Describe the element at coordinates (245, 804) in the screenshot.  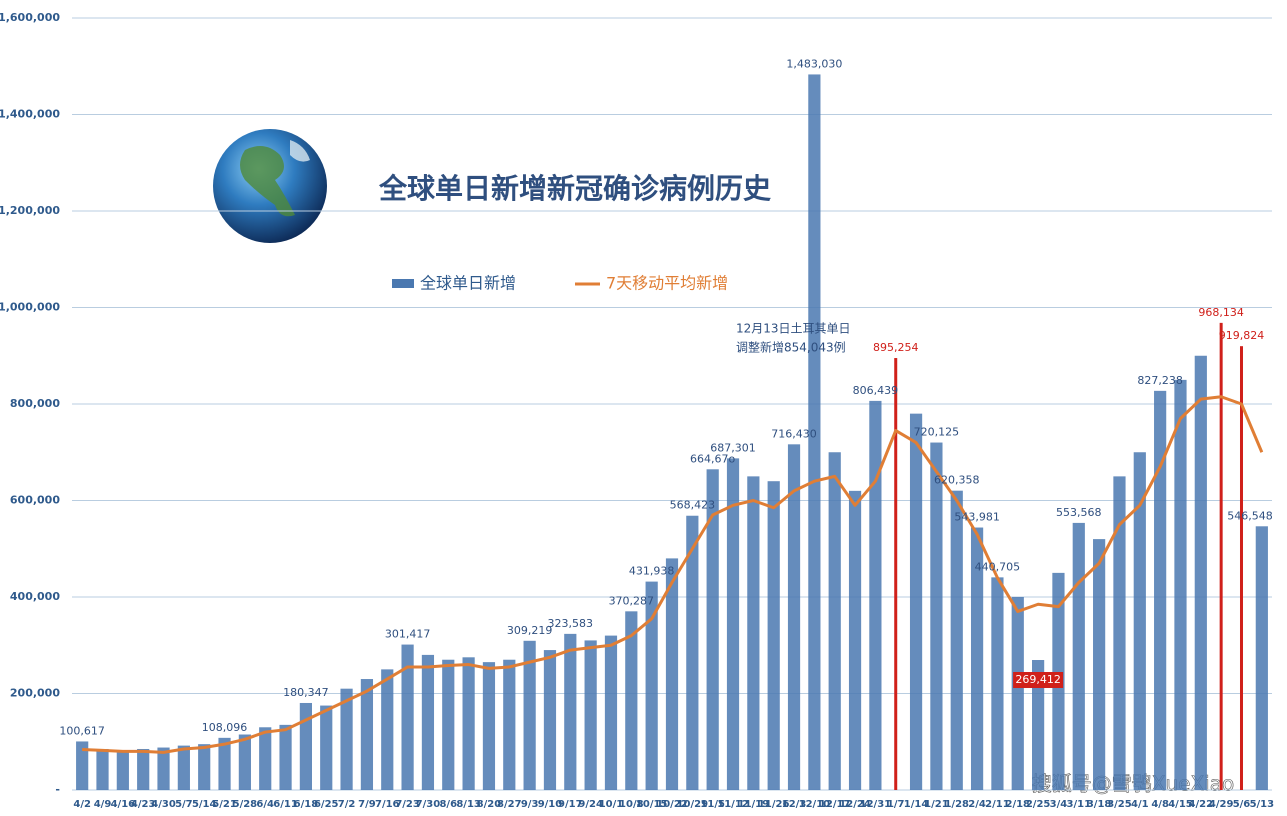
I see `x-tick-label: 5/28` at that location.